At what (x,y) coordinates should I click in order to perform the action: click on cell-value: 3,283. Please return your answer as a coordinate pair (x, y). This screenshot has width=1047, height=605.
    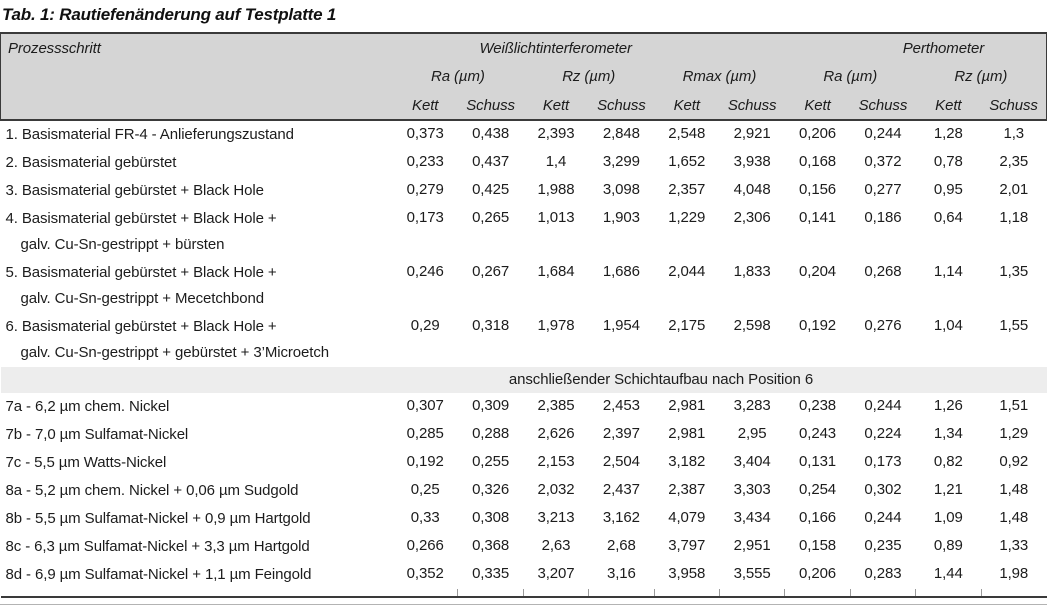
    Looking at the image, I should click on (752, 405).